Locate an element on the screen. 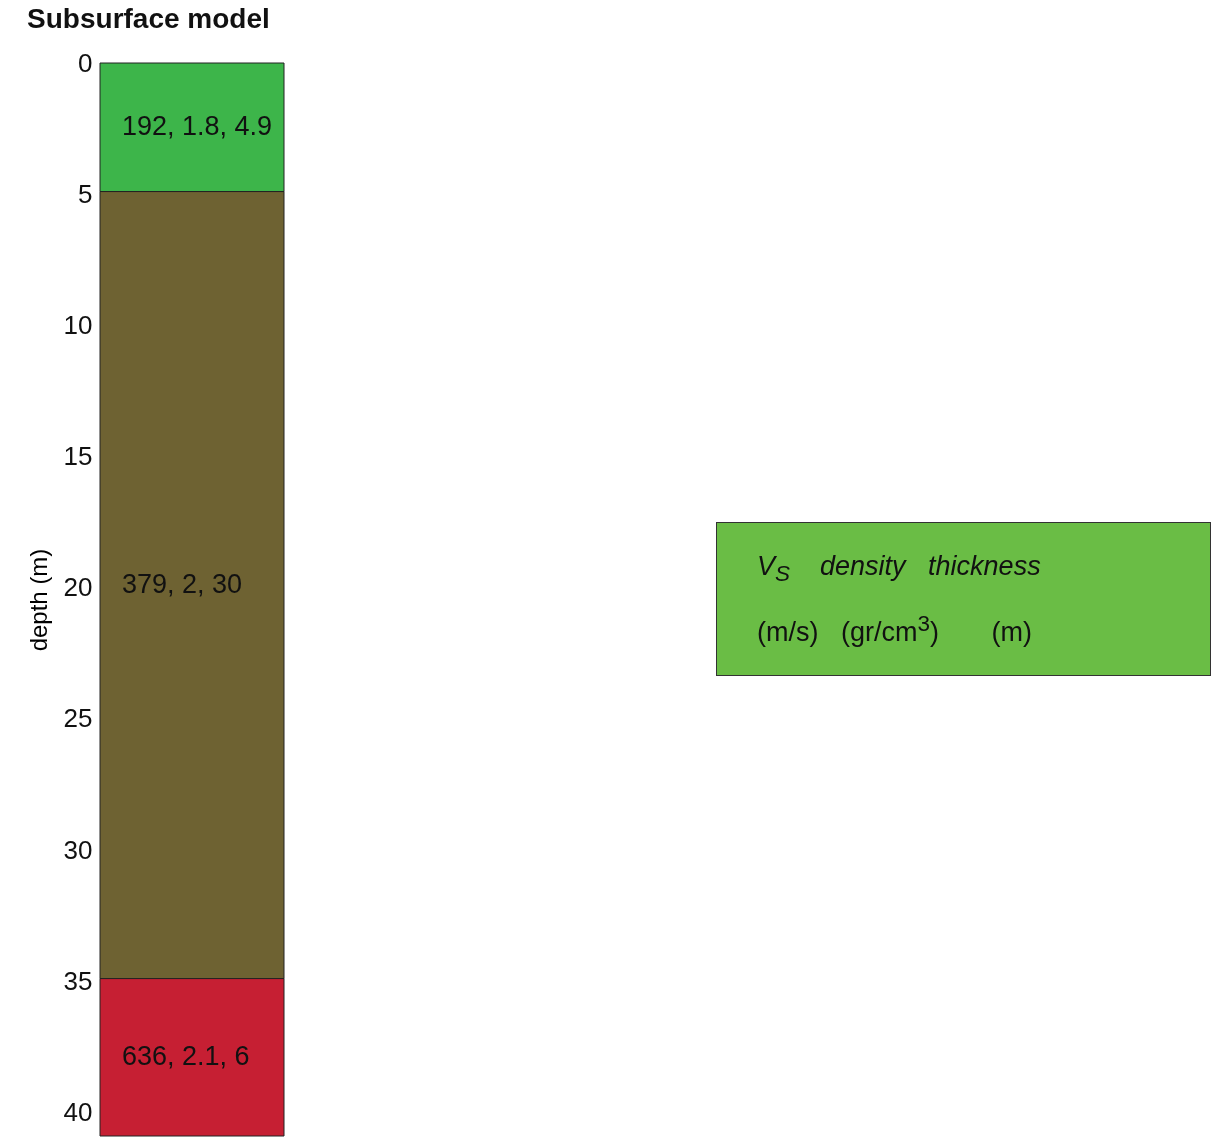 This screenshot has height=1138, width=1211. data-label: 192, 1.8, 4.9 is located at coordinates (197, 126).